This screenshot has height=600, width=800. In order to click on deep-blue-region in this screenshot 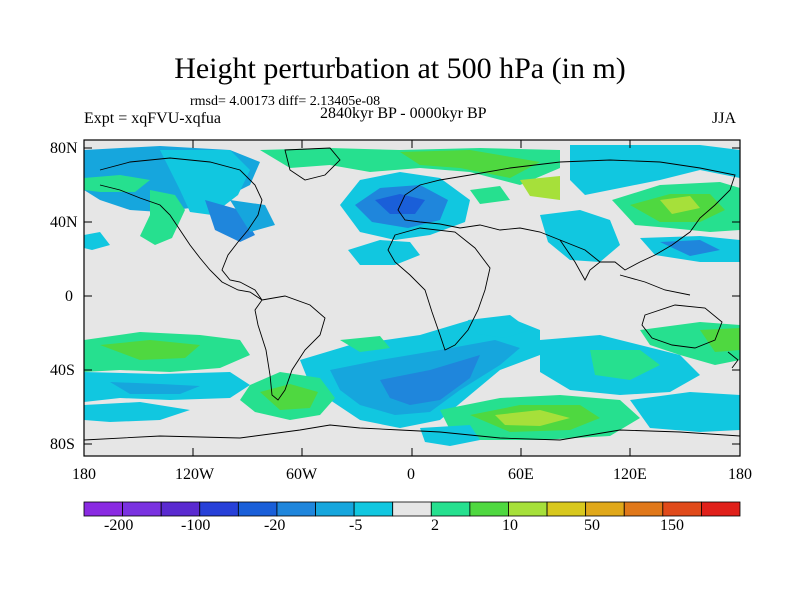, I will do `click(400, 204)`.